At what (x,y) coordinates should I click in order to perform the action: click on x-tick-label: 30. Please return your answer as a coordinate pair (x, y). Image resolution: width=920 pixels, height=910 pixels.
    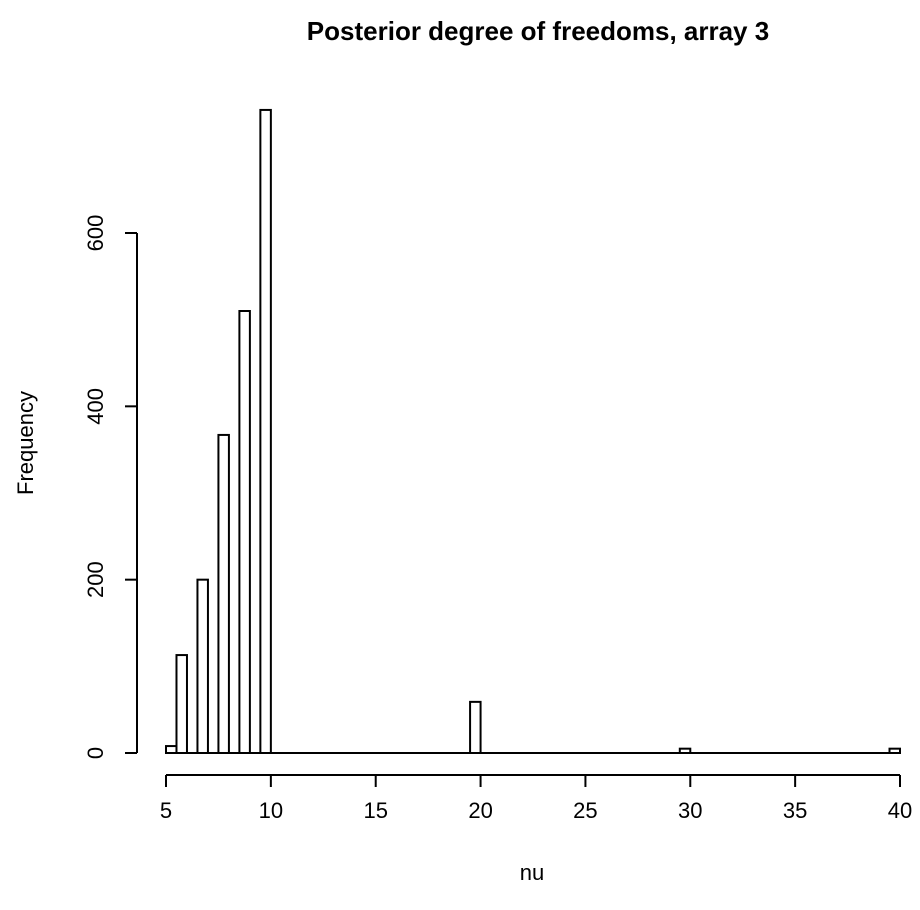
    Looking at the image, I should click on (690, 810).